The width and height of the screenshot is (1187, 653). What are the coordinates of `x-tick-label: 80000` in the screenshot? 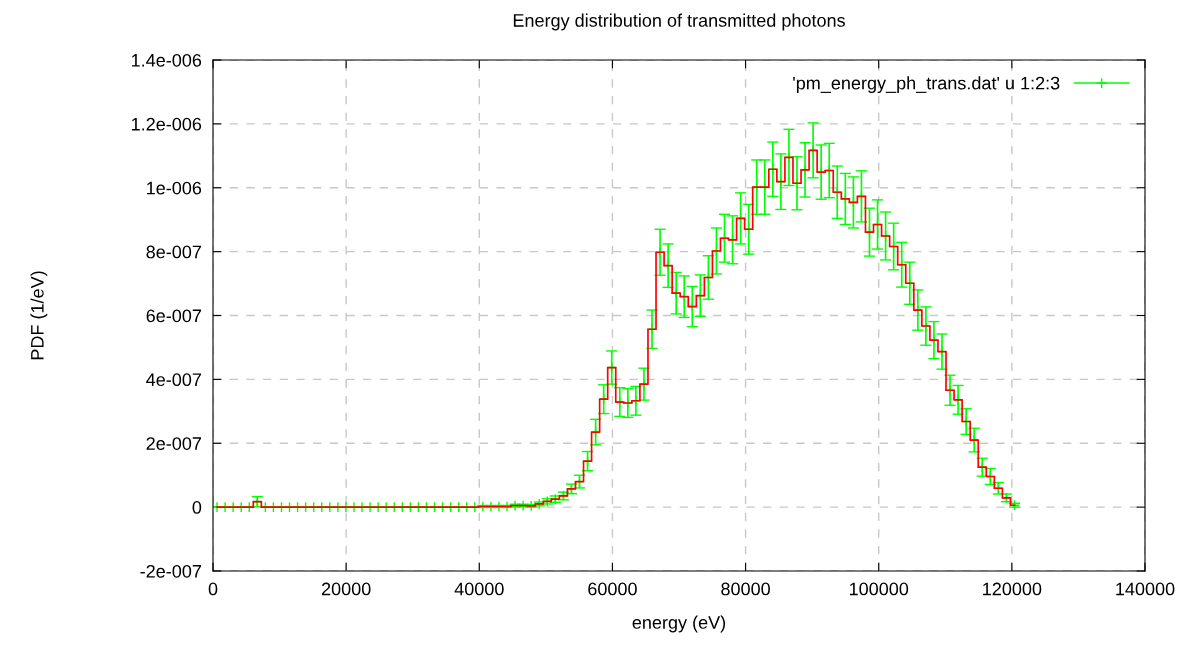 It's located at (745, 589).